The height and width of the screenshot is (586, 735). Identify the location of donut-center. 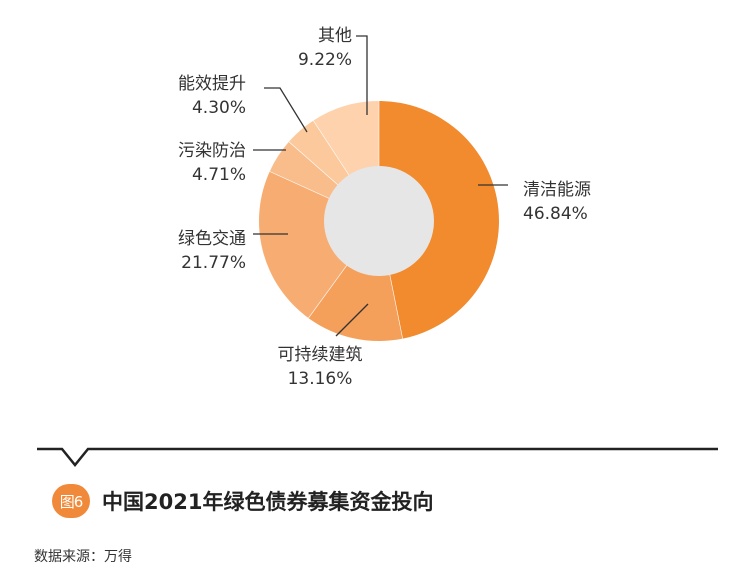
(379, 221).